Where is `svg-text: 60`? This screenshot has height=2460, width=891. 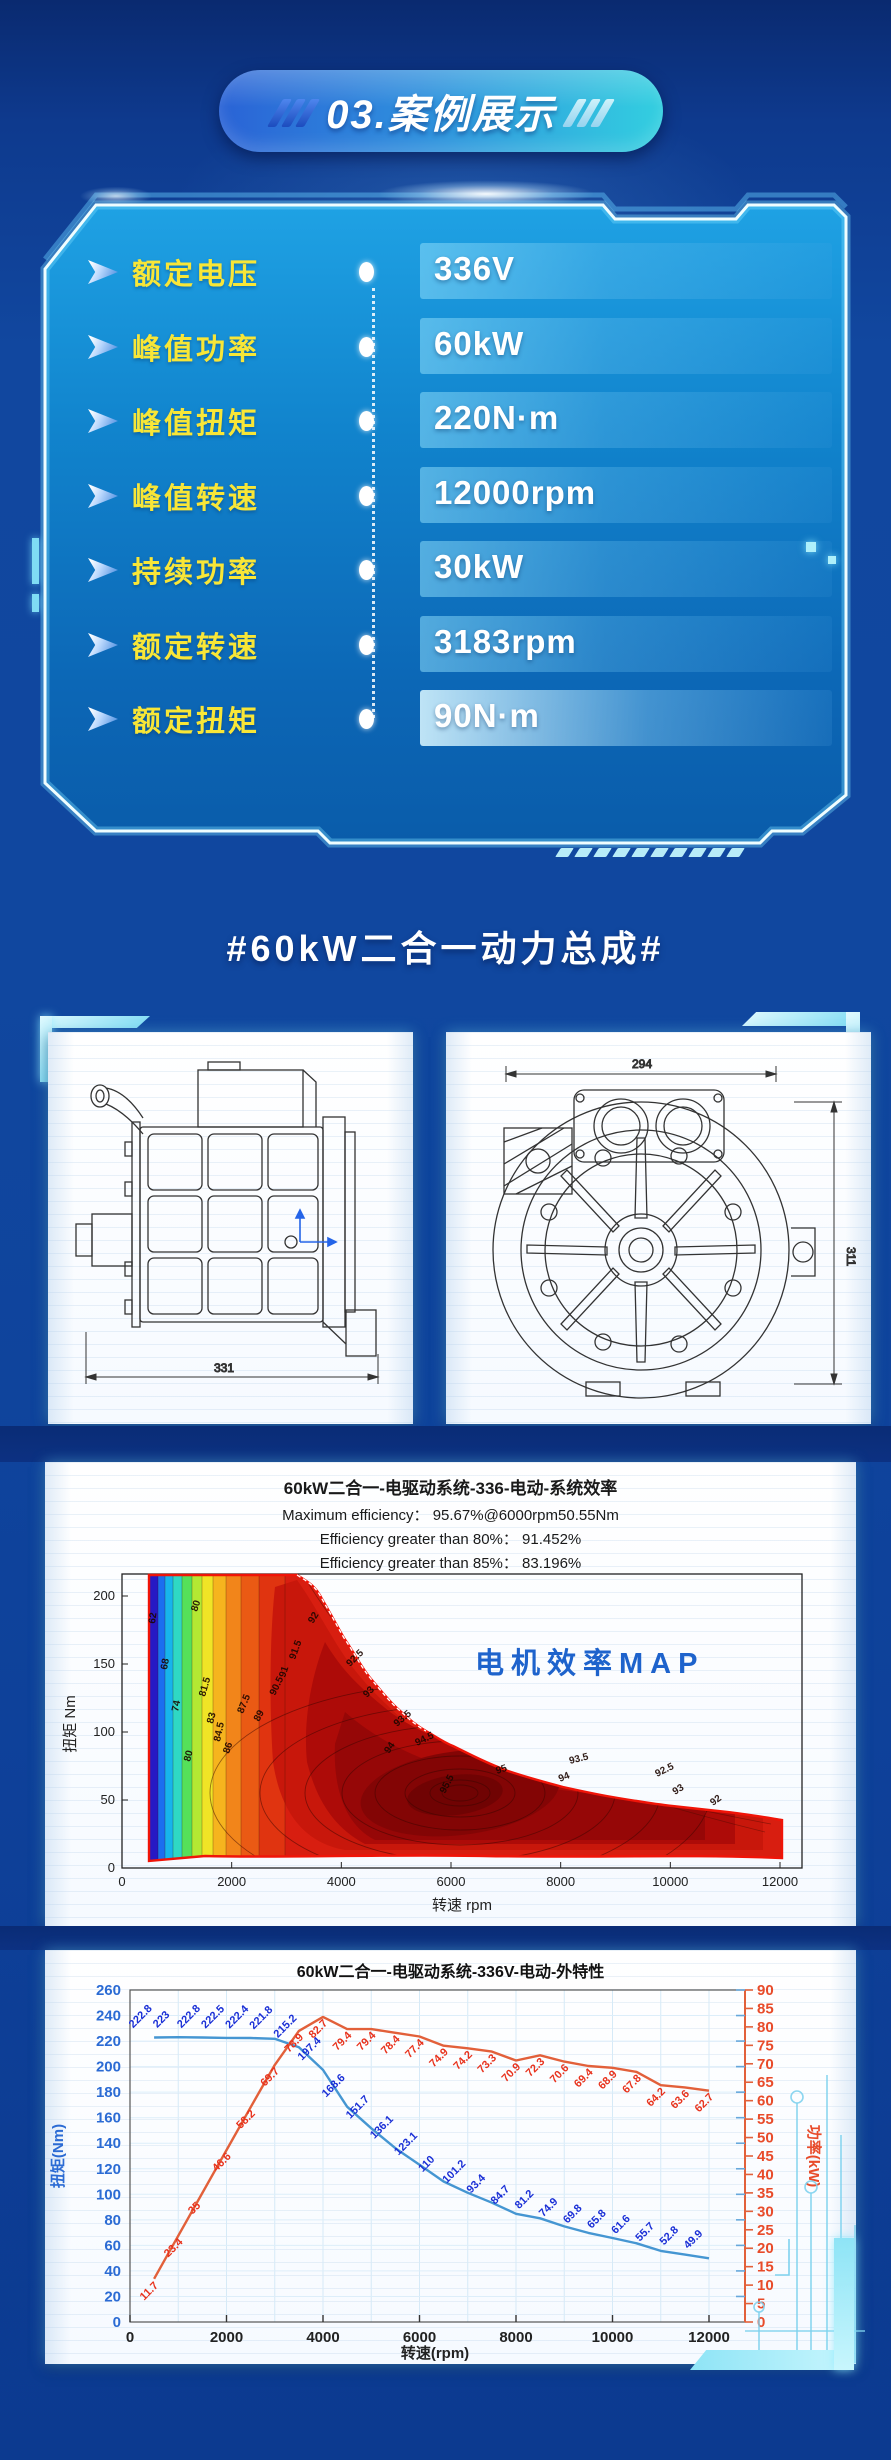 svg-text: 60 is located at coordinates (765, 2101).